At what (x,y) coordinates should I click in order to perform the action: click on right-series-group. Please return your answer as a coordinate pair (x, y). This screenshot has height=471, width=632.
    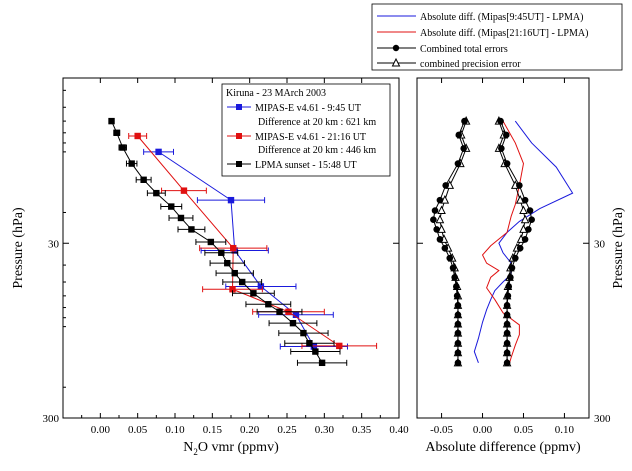
    Looking at the image, I should click on (502, 241).